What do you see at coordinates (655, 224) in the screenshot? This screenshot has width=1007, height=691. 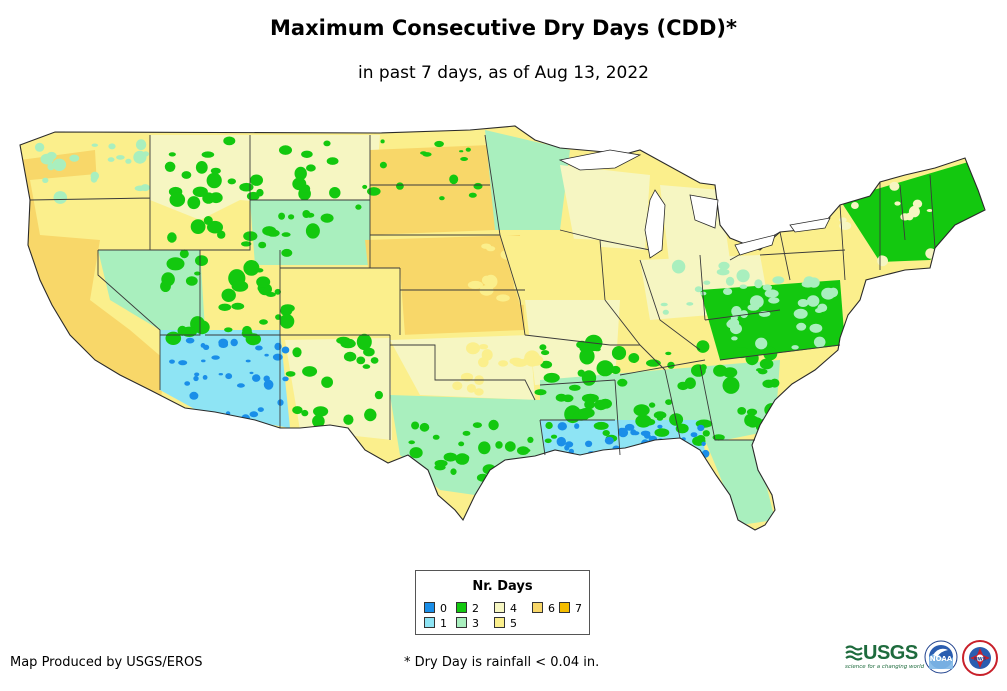 I see `lake-michigan` at bounding box center [655, 224].